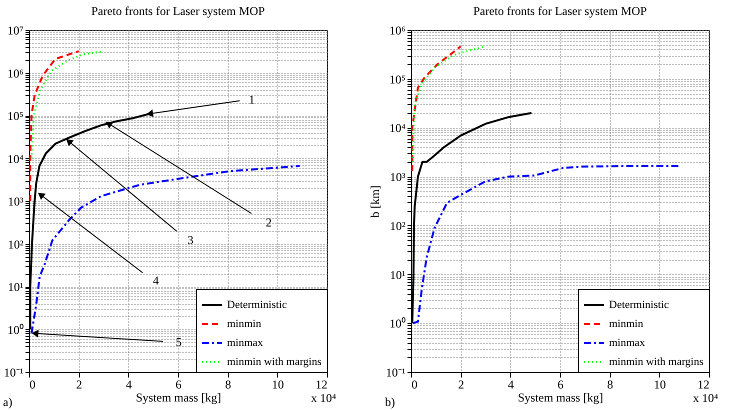 The image size is (746, 410). I want to click on text: a), so click(7, 402).